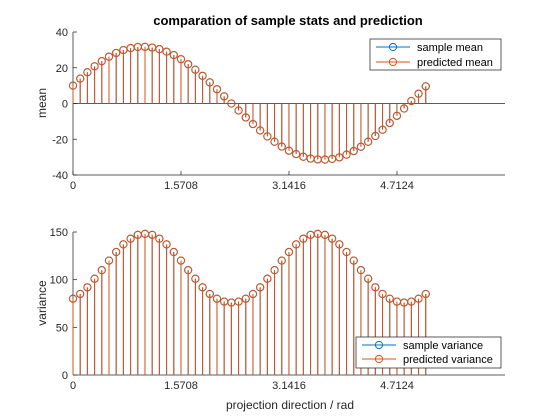 Image resolution: width=560 pixels, height=420 pixels. Describe the element at coordinates (65, 376) in the screenshot. I see `variance-y-tick-label: 0` at that location.